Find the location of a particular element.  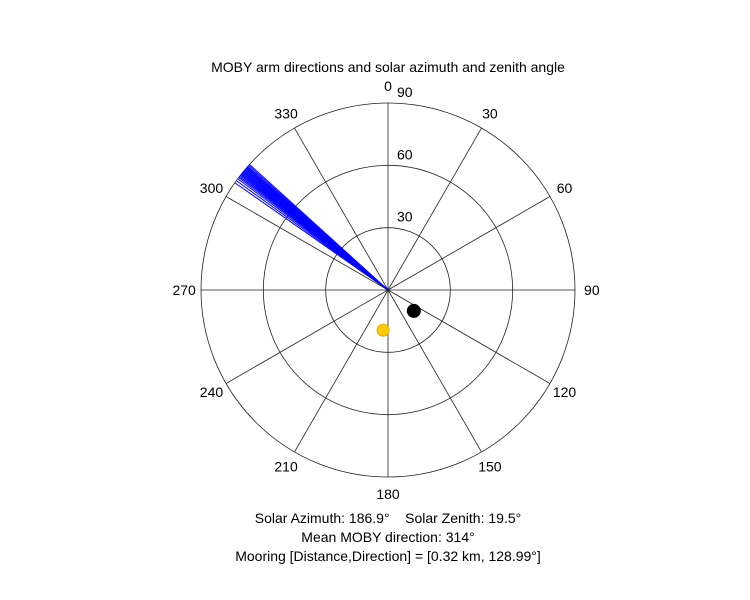

angle-tick-label: 180 is located at coordinates (388, 494).